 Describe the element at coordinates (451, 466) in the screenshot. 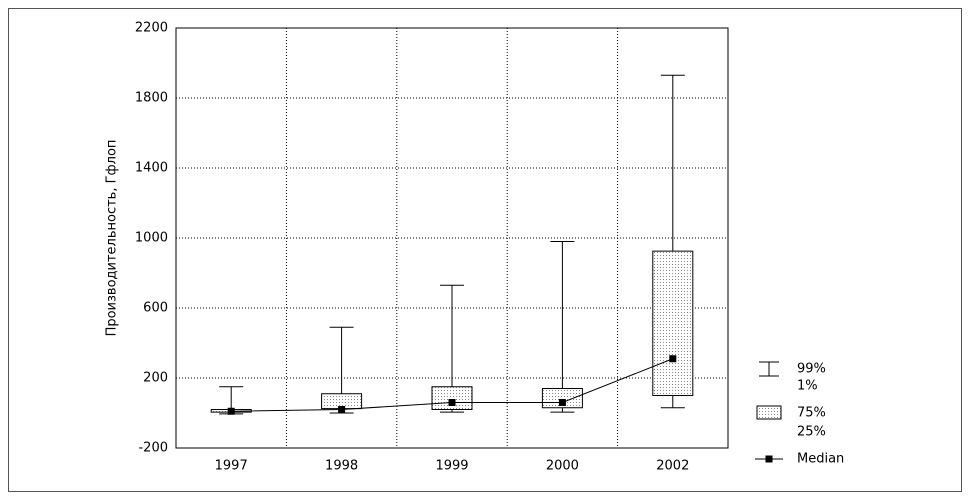

I see `x-tick-label: 1999` at that location.